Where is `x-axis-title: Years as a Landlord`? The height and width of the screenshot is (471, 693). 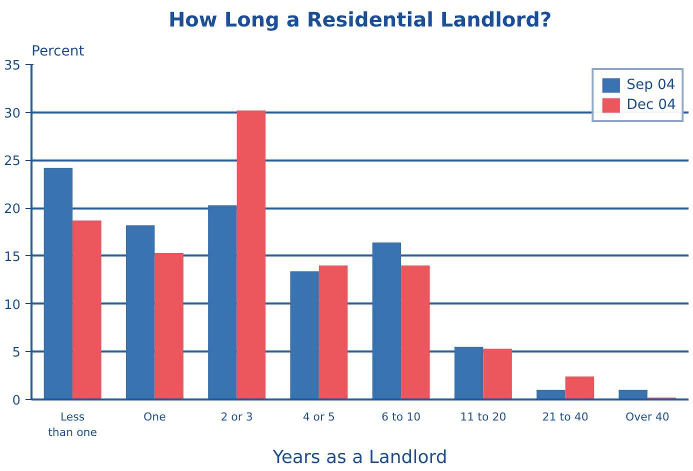 x-axis-title: Years as a Landlord is located at coordinates (360, 457).